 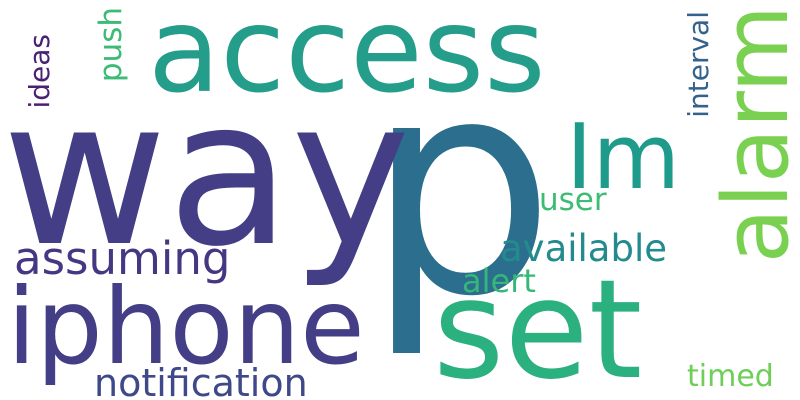 What do you see at coordinates (347, 59) in the screenshot?
I see `word-access: access` at bounding box center [347, 59].